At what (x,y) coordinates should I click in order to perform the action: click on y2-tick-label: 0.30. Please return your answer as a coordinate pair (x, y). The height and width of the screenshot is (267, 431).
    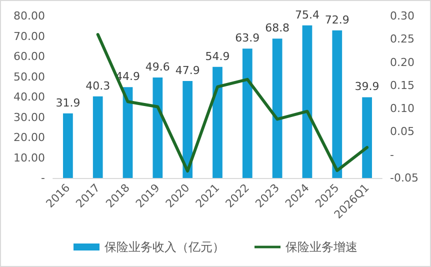
    Looking at the image, I should click on (402, 16).